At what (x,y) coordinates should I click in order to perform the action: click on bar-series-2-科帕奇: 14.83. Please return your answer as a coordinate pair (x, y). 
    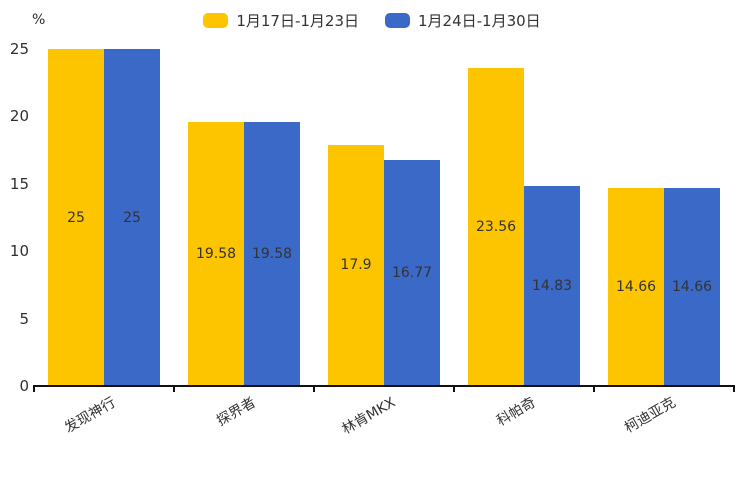
    Looking at the image, I should click on (552, 286).